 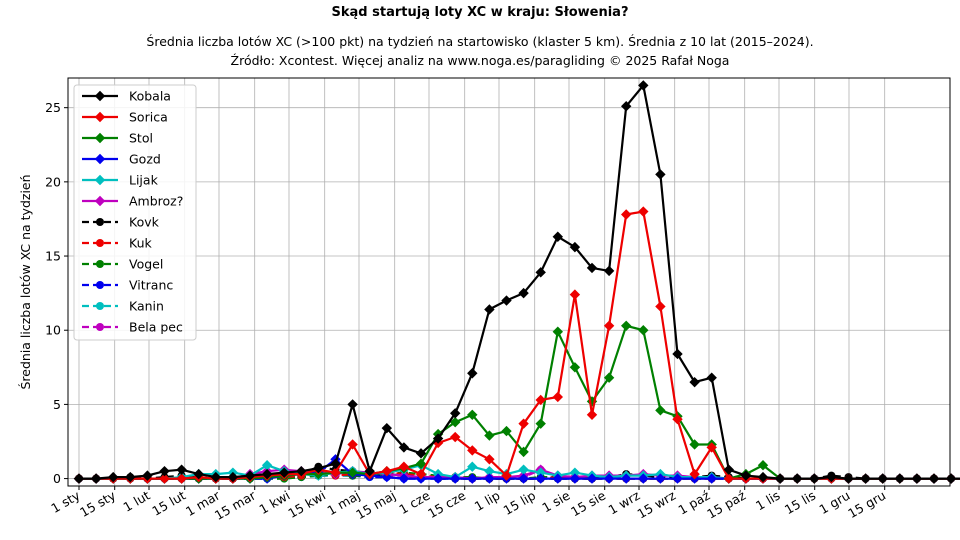 I want to click on x-tick-label: 15 sie, so click(x=588, y=503).